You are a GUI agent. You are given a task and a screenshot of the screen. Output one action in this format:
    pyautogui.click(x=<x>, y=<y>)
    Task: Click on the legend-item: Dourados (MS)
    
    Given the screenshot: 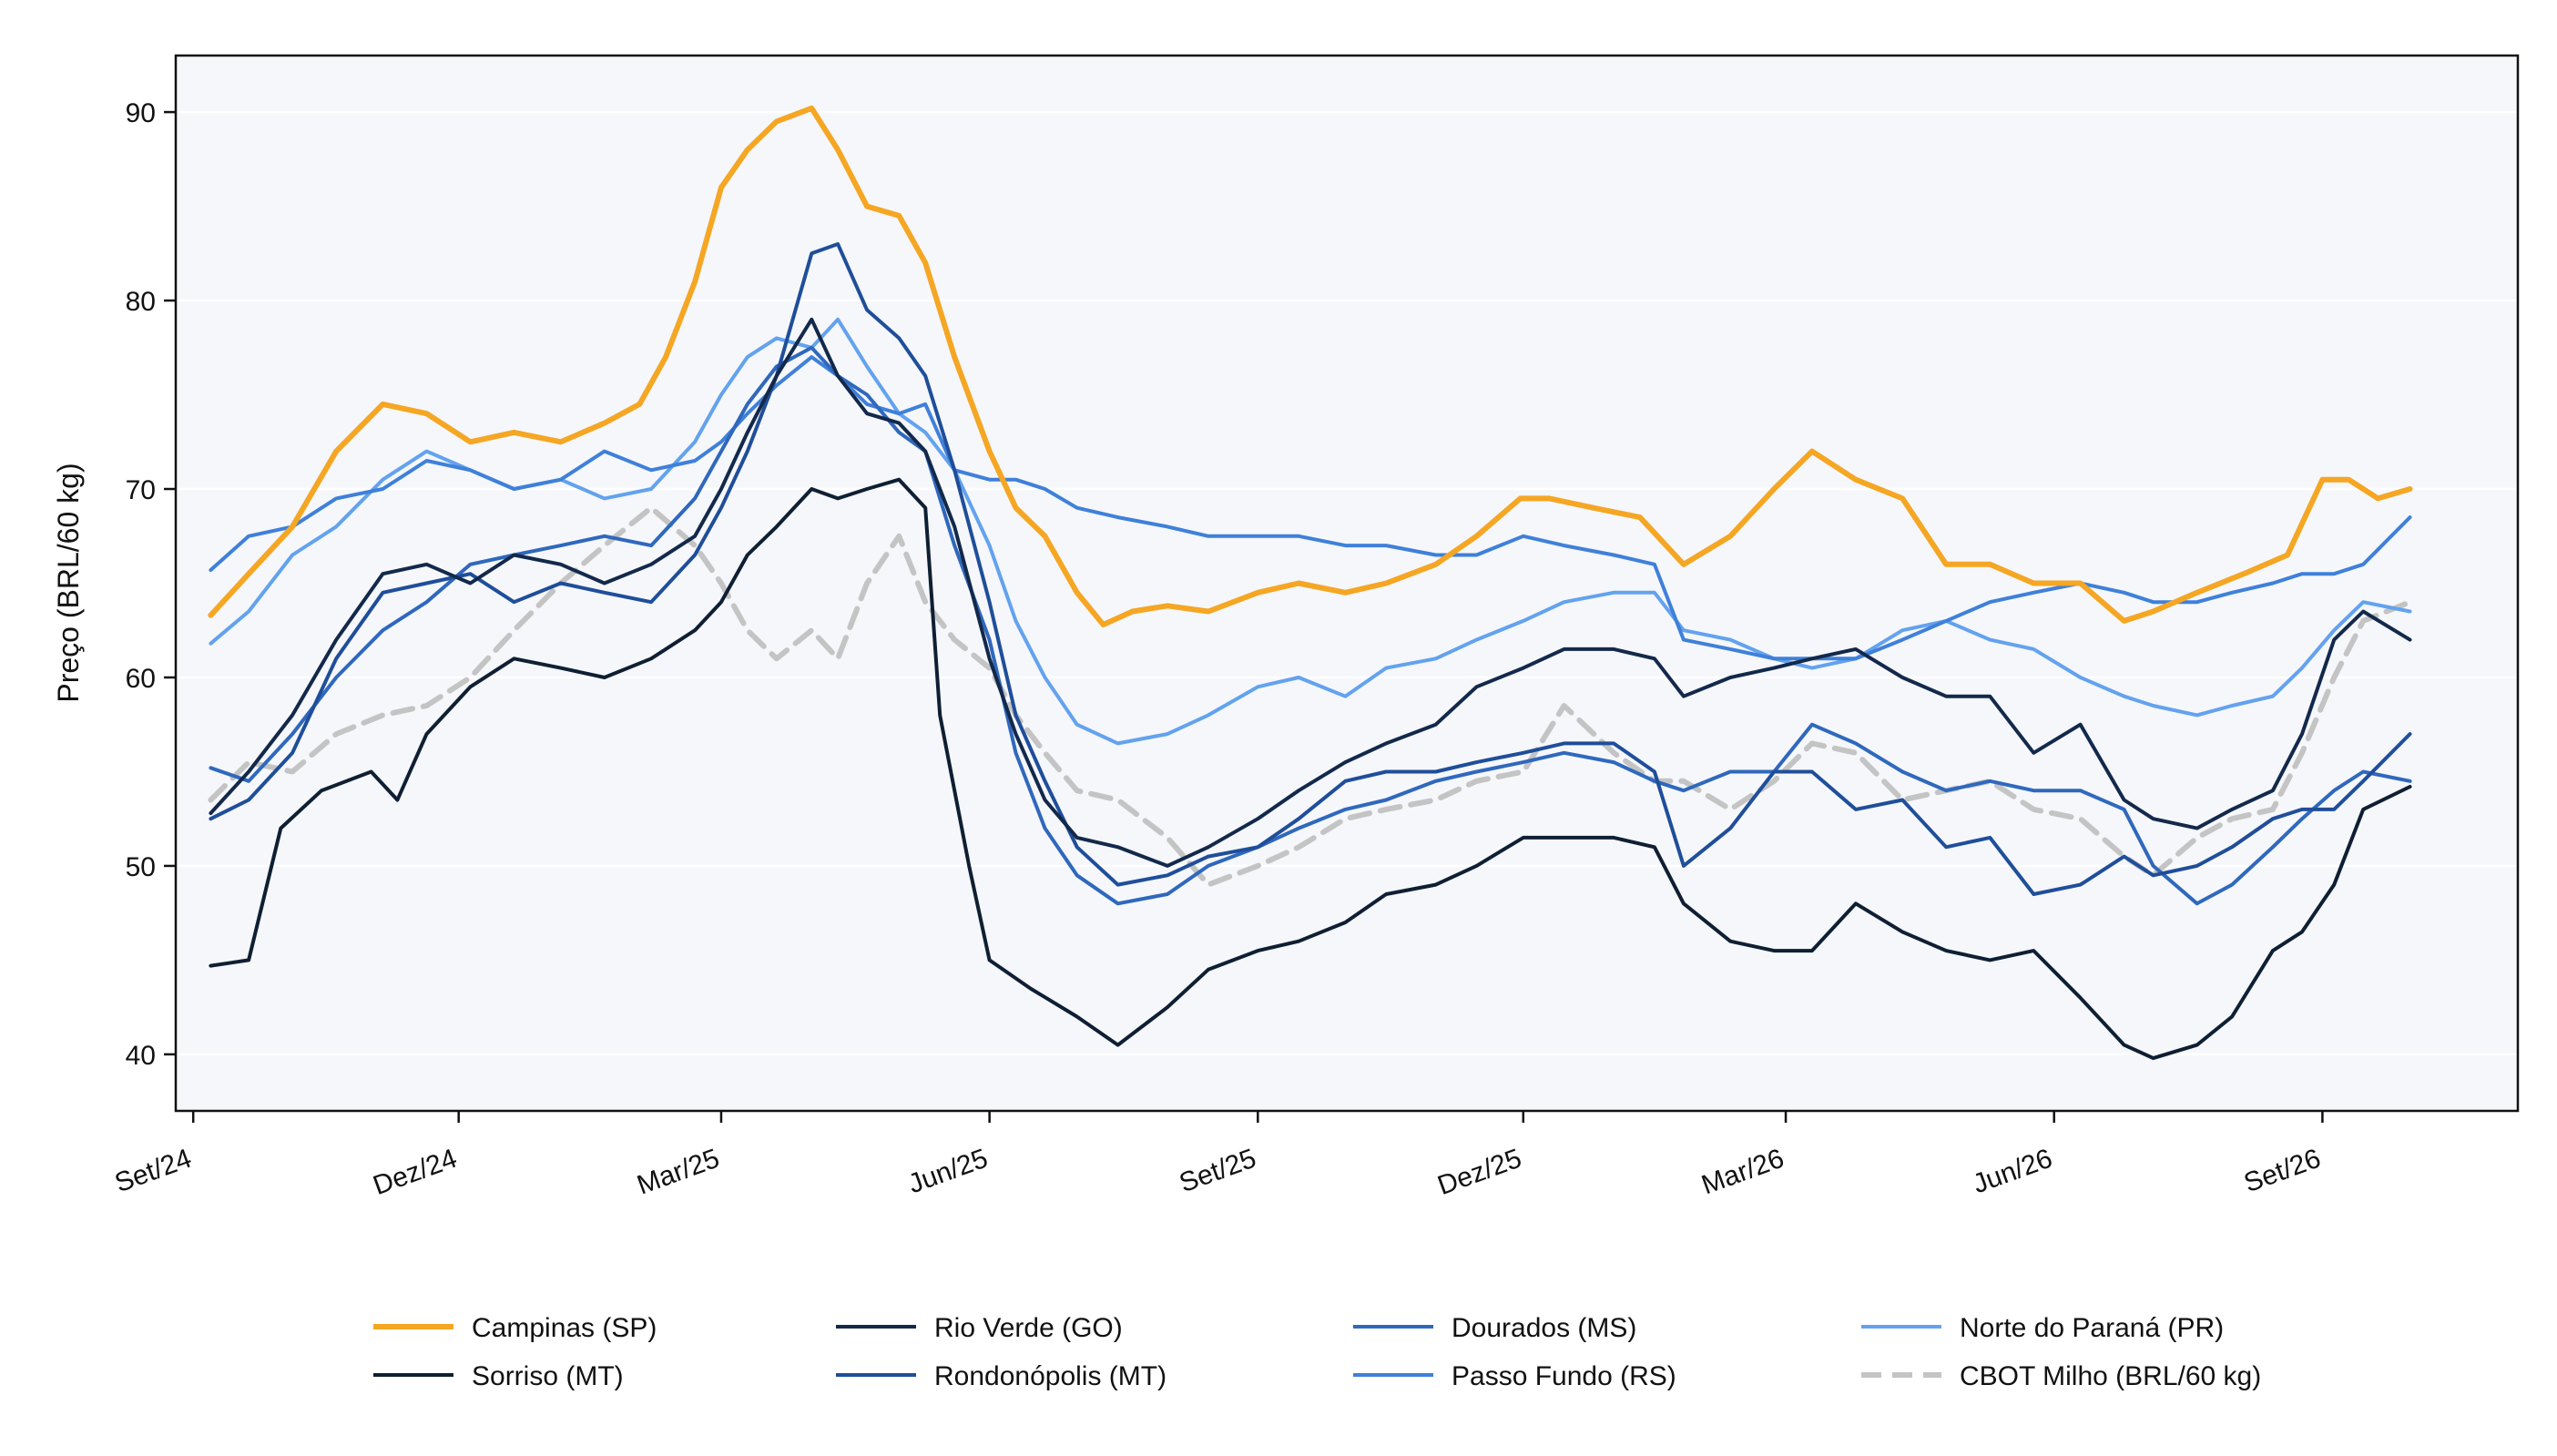 What is the action you would take?
    pyautogui.click(x=1494, y=1328)
    